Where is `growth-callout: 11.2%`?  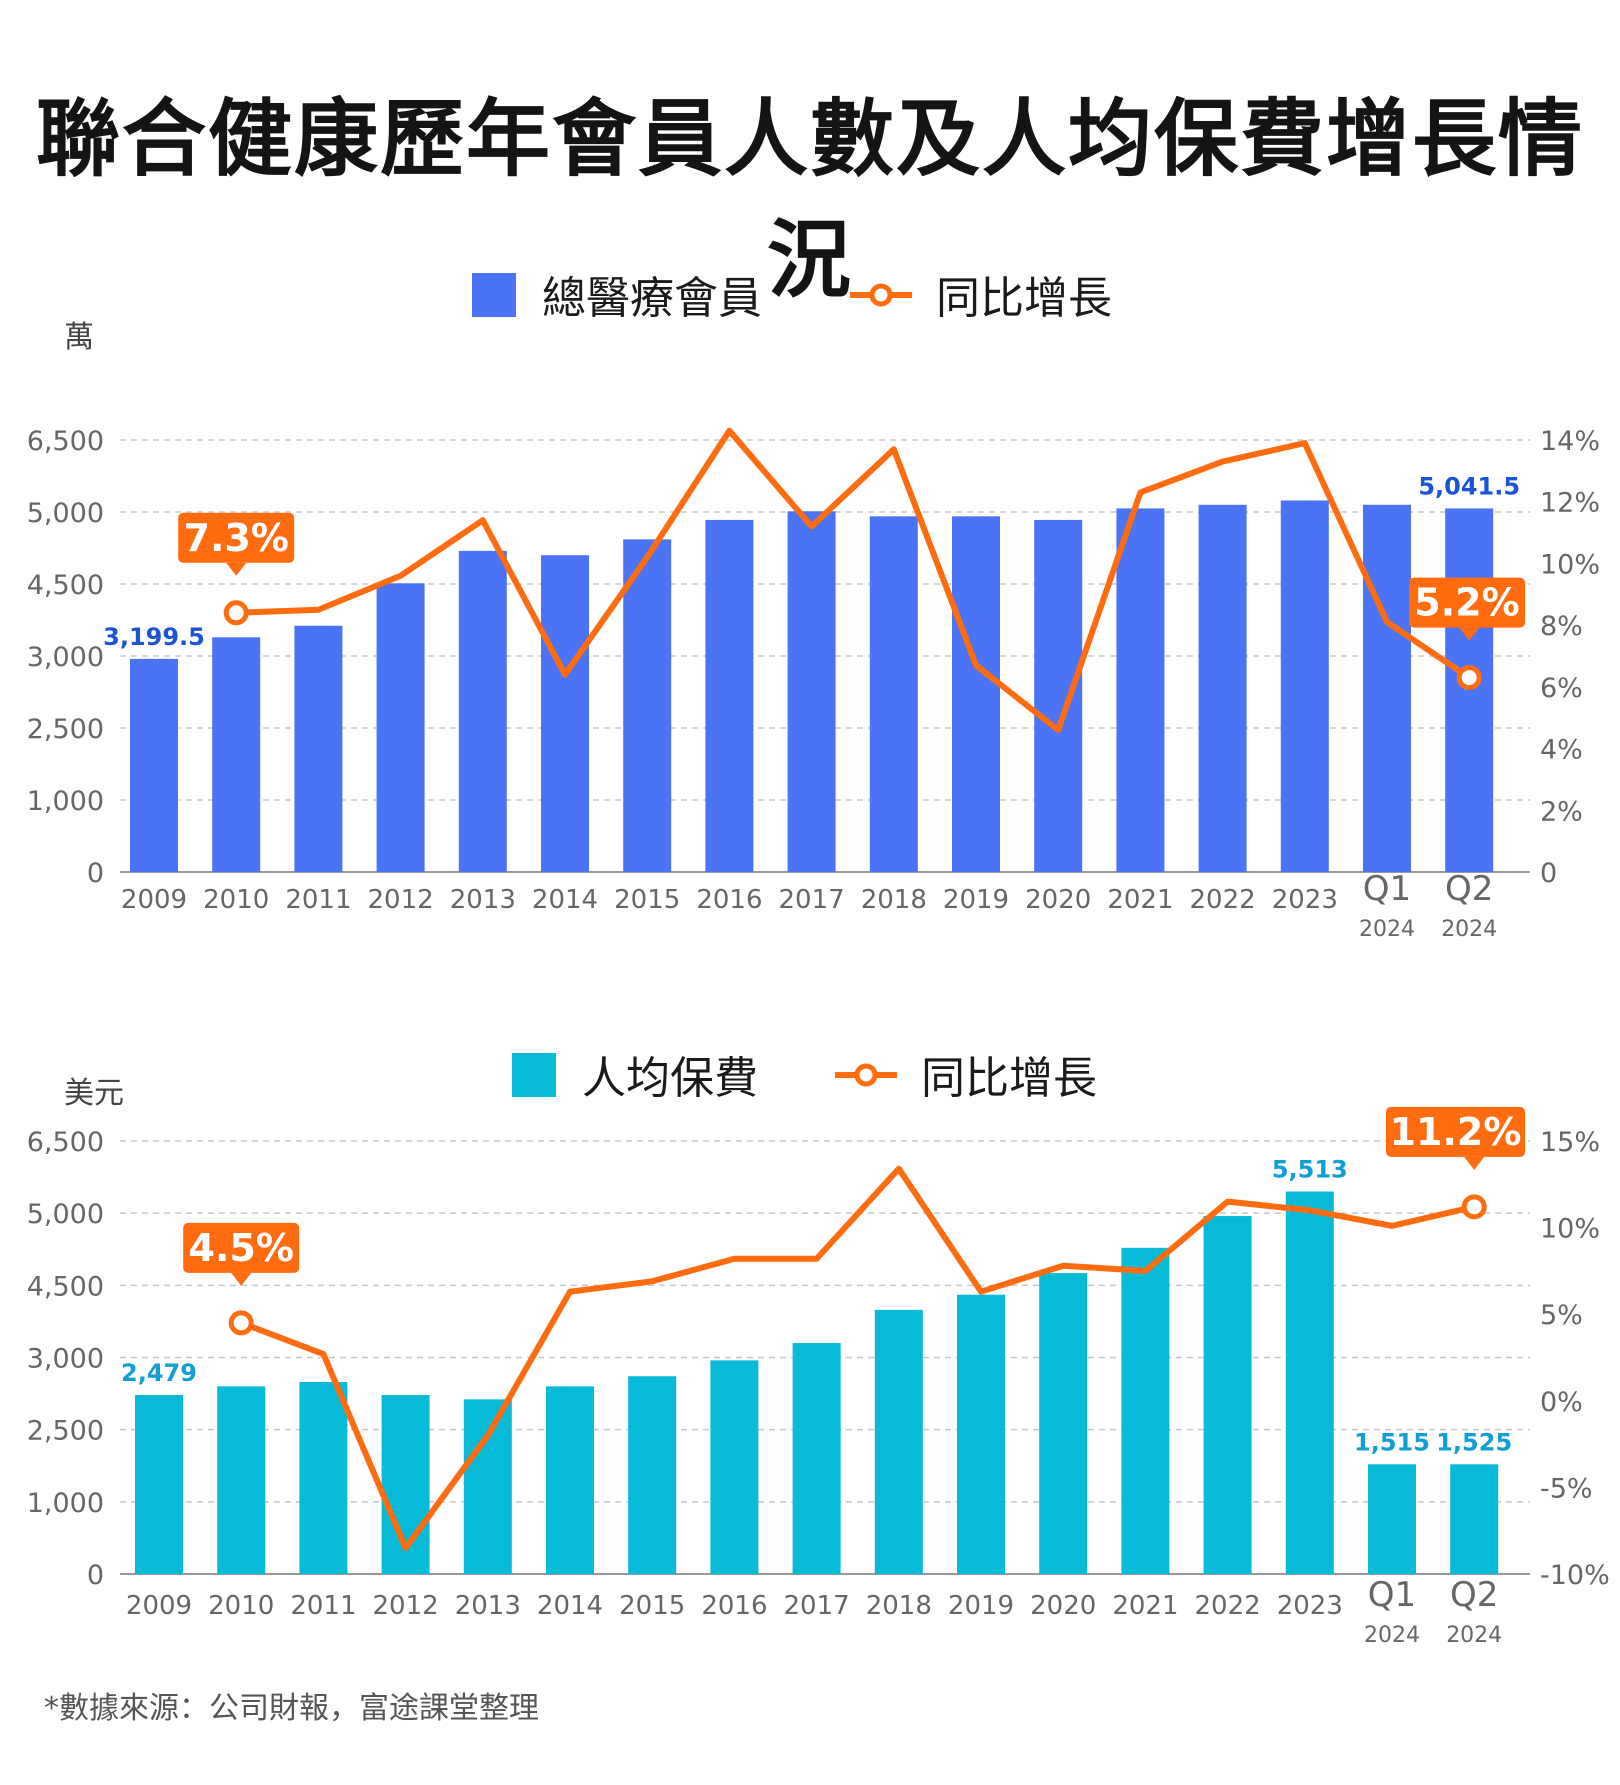 growth-callout: 11.2% is located at coordinates (1455, 1138).